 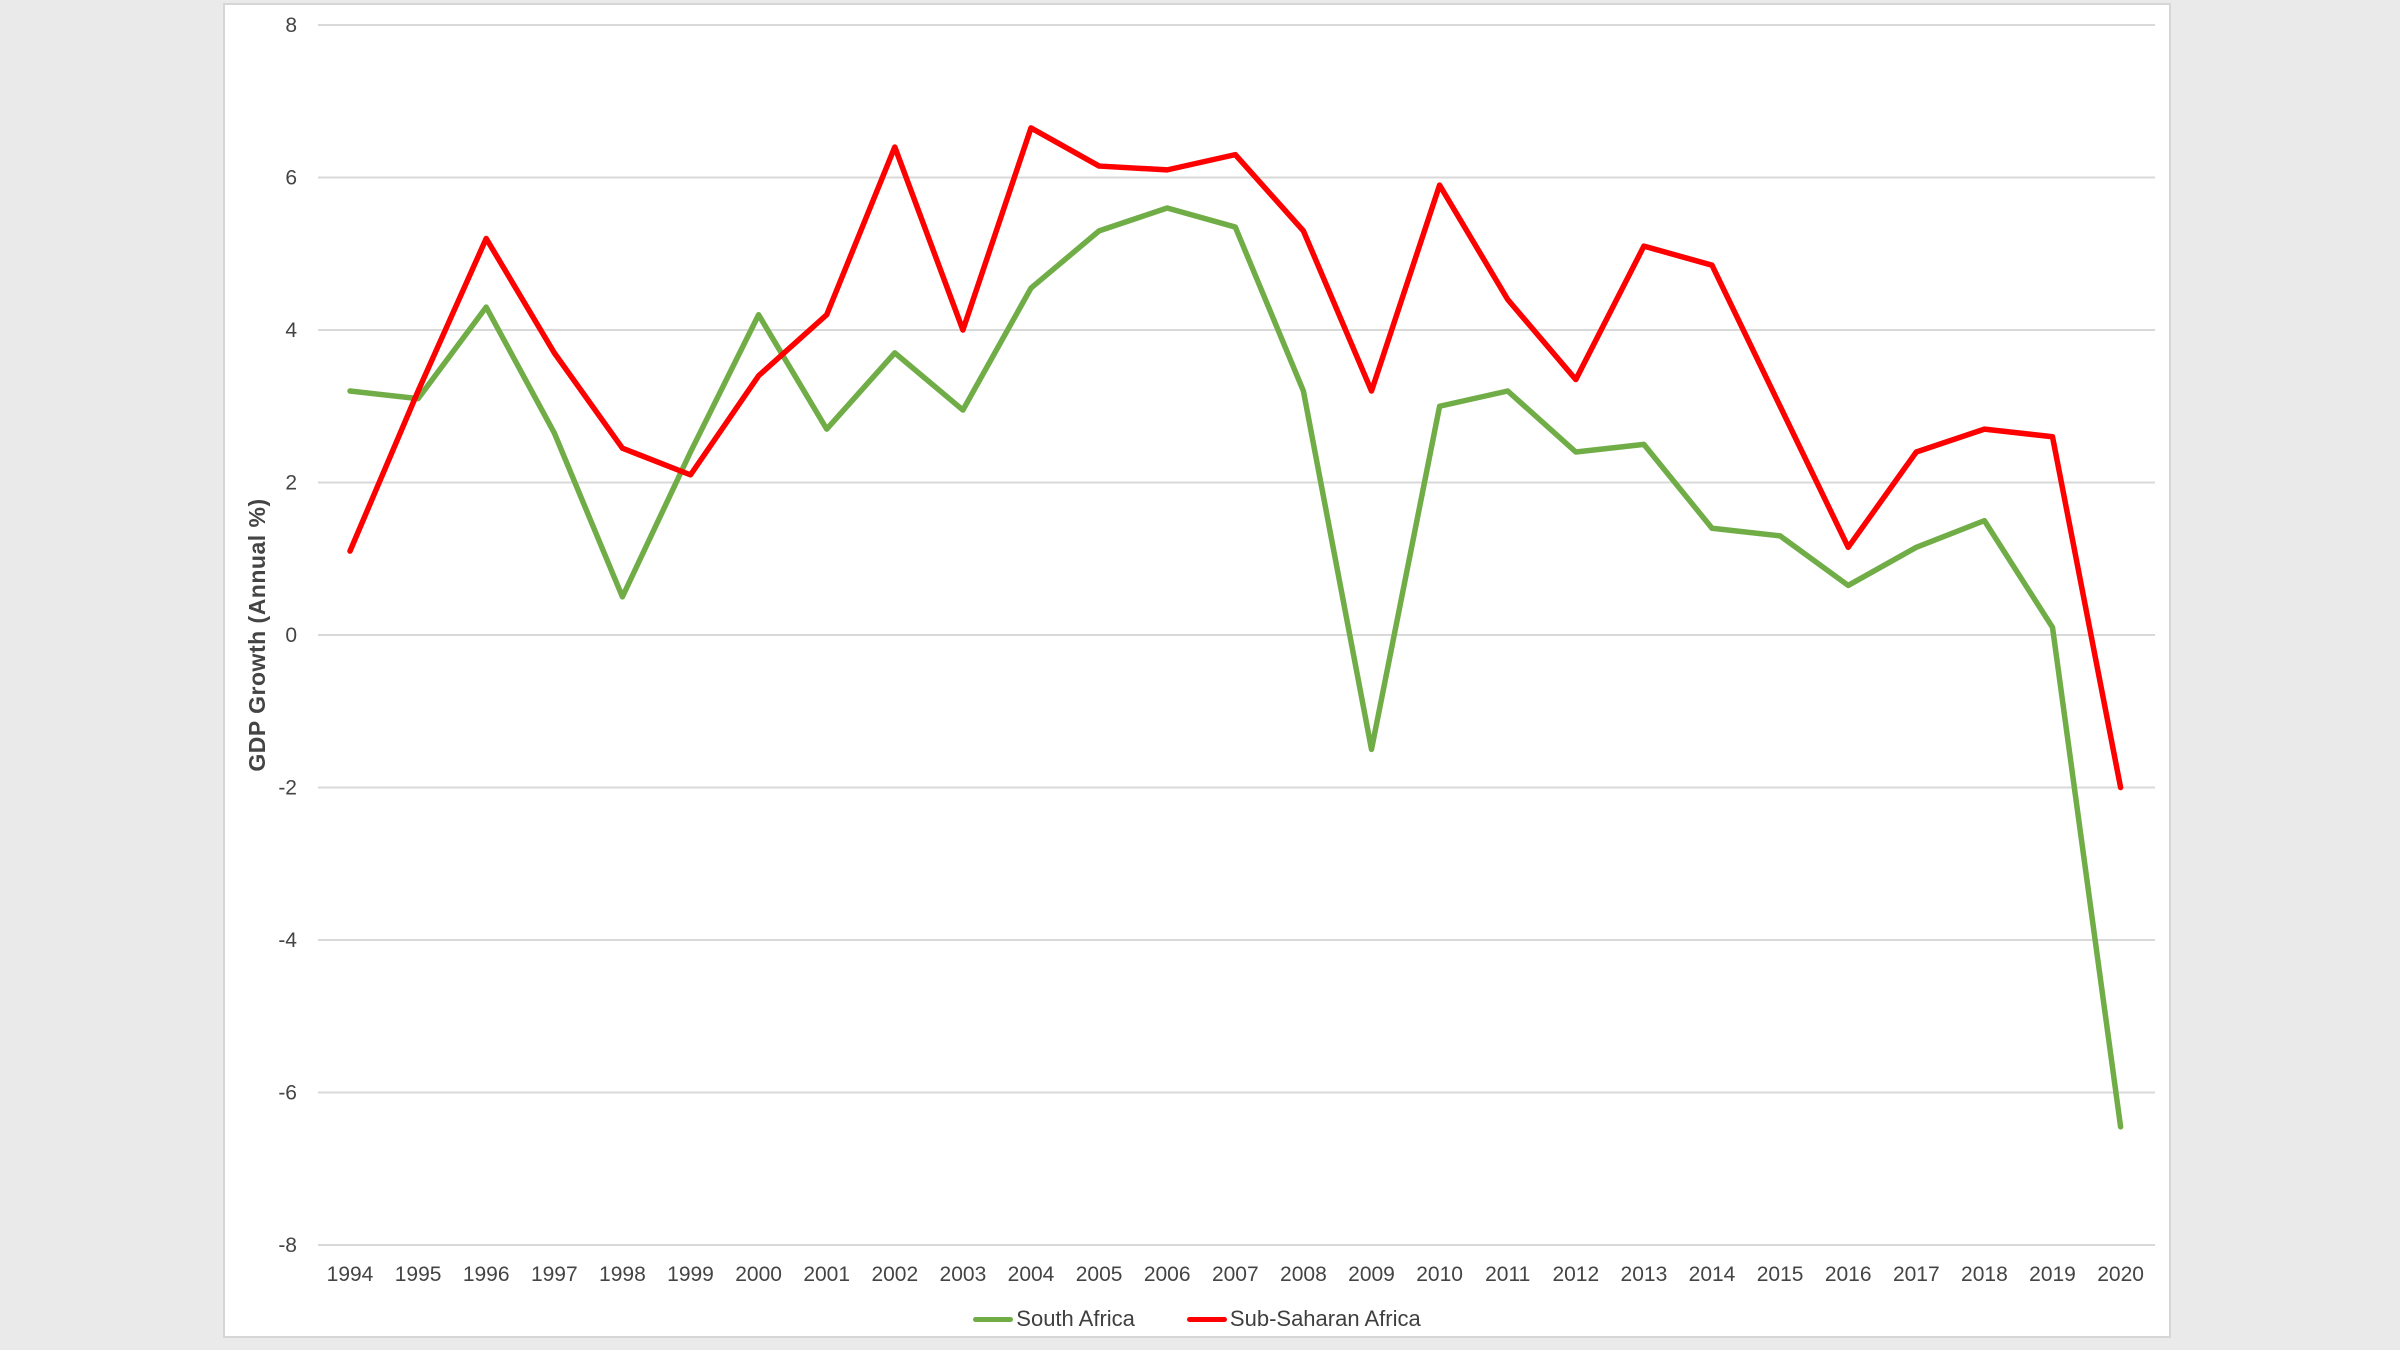 What do you see at coordinates (1325, 1318) in the screenshot?
I see `legend-label-sub-saharan-africa: Sub-Saharan Africa` at bounding box center [1325, 1318].